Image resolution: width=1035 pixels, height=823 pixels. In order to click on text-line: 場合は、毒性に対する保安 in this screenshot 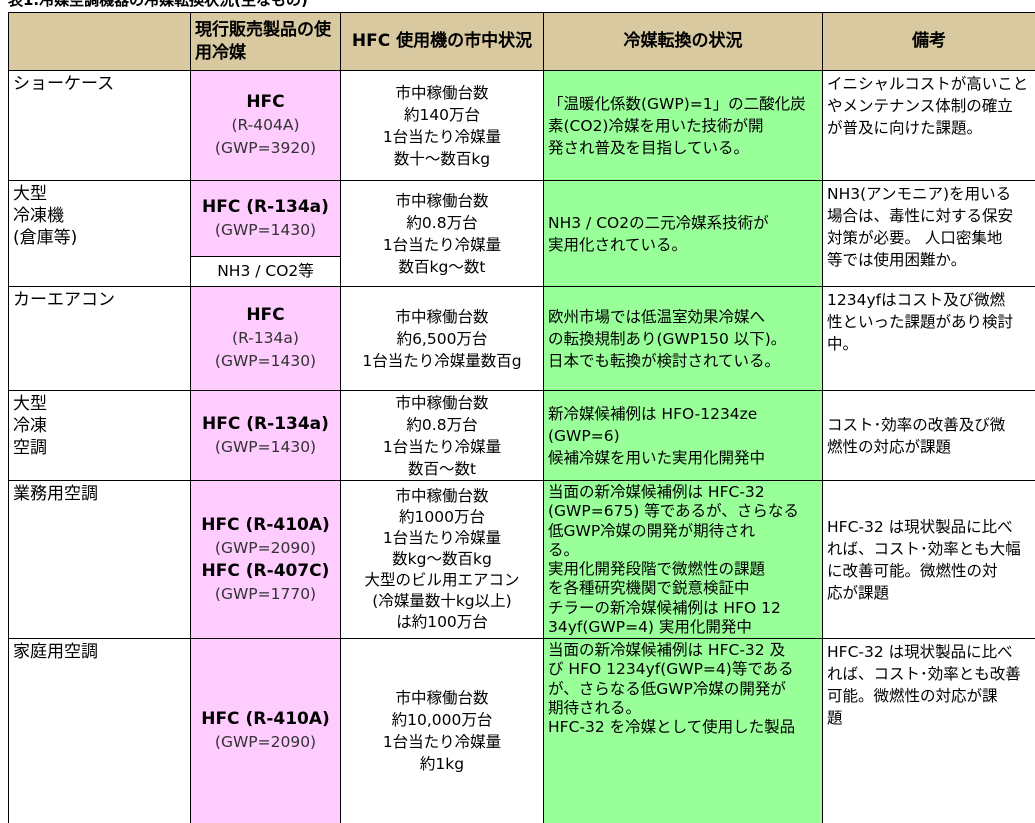, I will do `click(920, 216)`.